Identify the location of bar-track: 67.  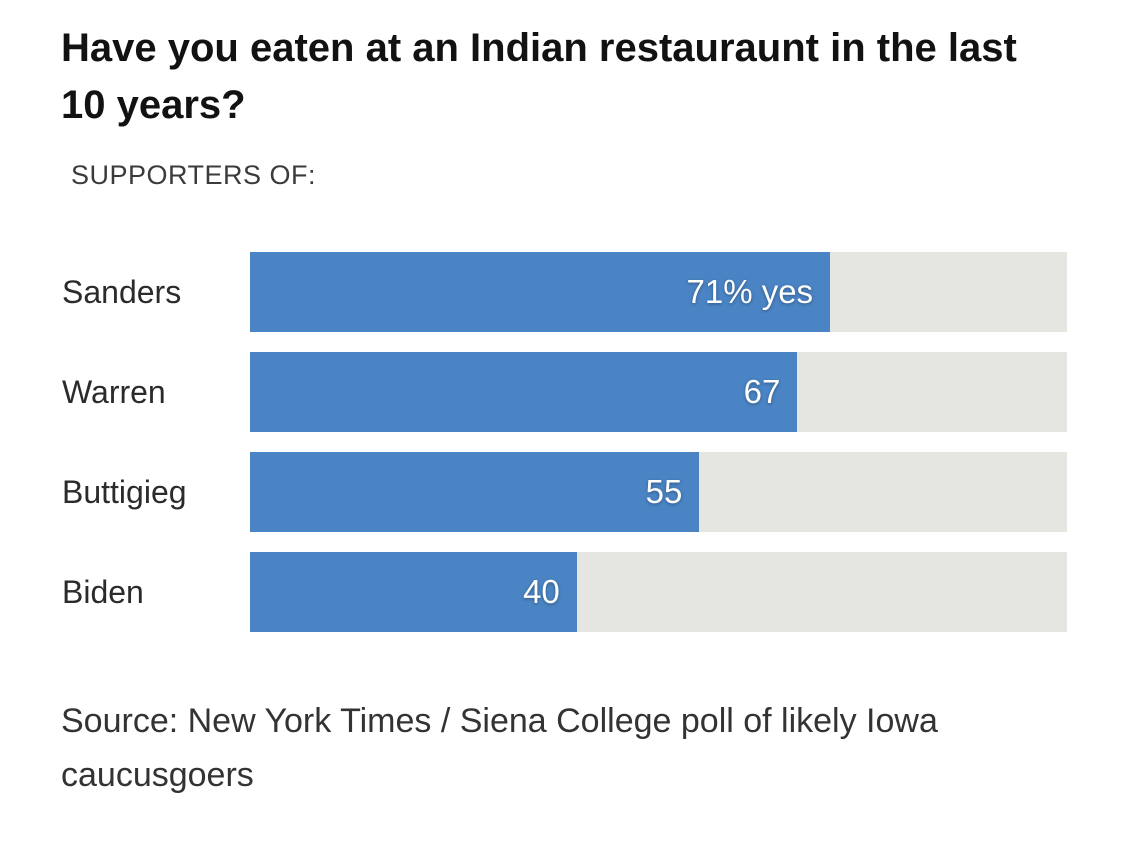
(658, 392).